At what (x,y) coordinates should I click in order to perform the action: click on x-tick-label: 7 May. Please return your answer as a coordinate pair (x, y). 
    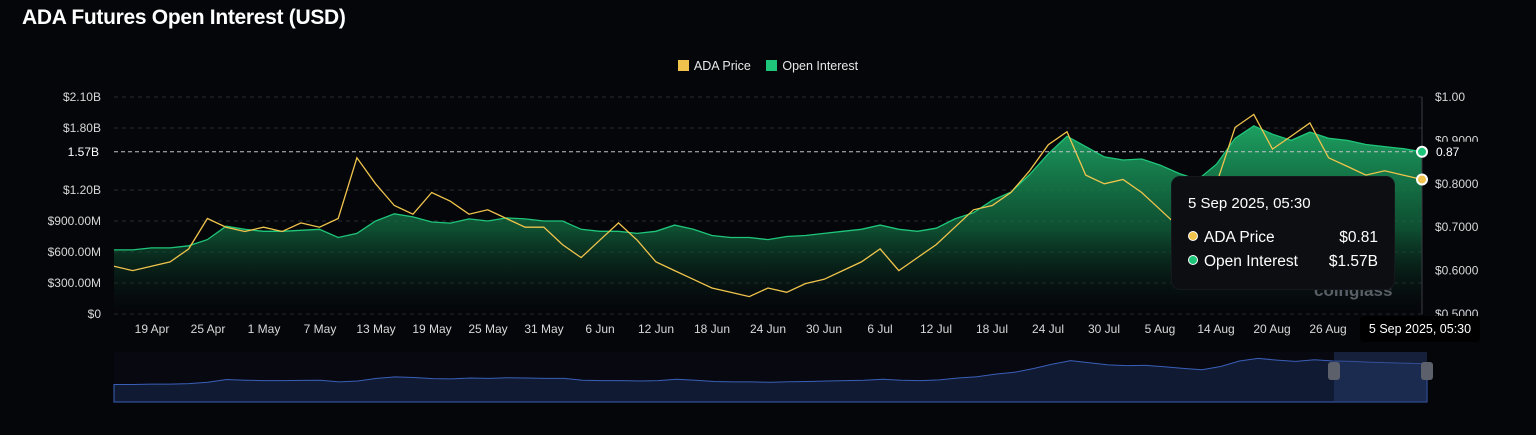
    Looking at the image, I should click on (320, 329).